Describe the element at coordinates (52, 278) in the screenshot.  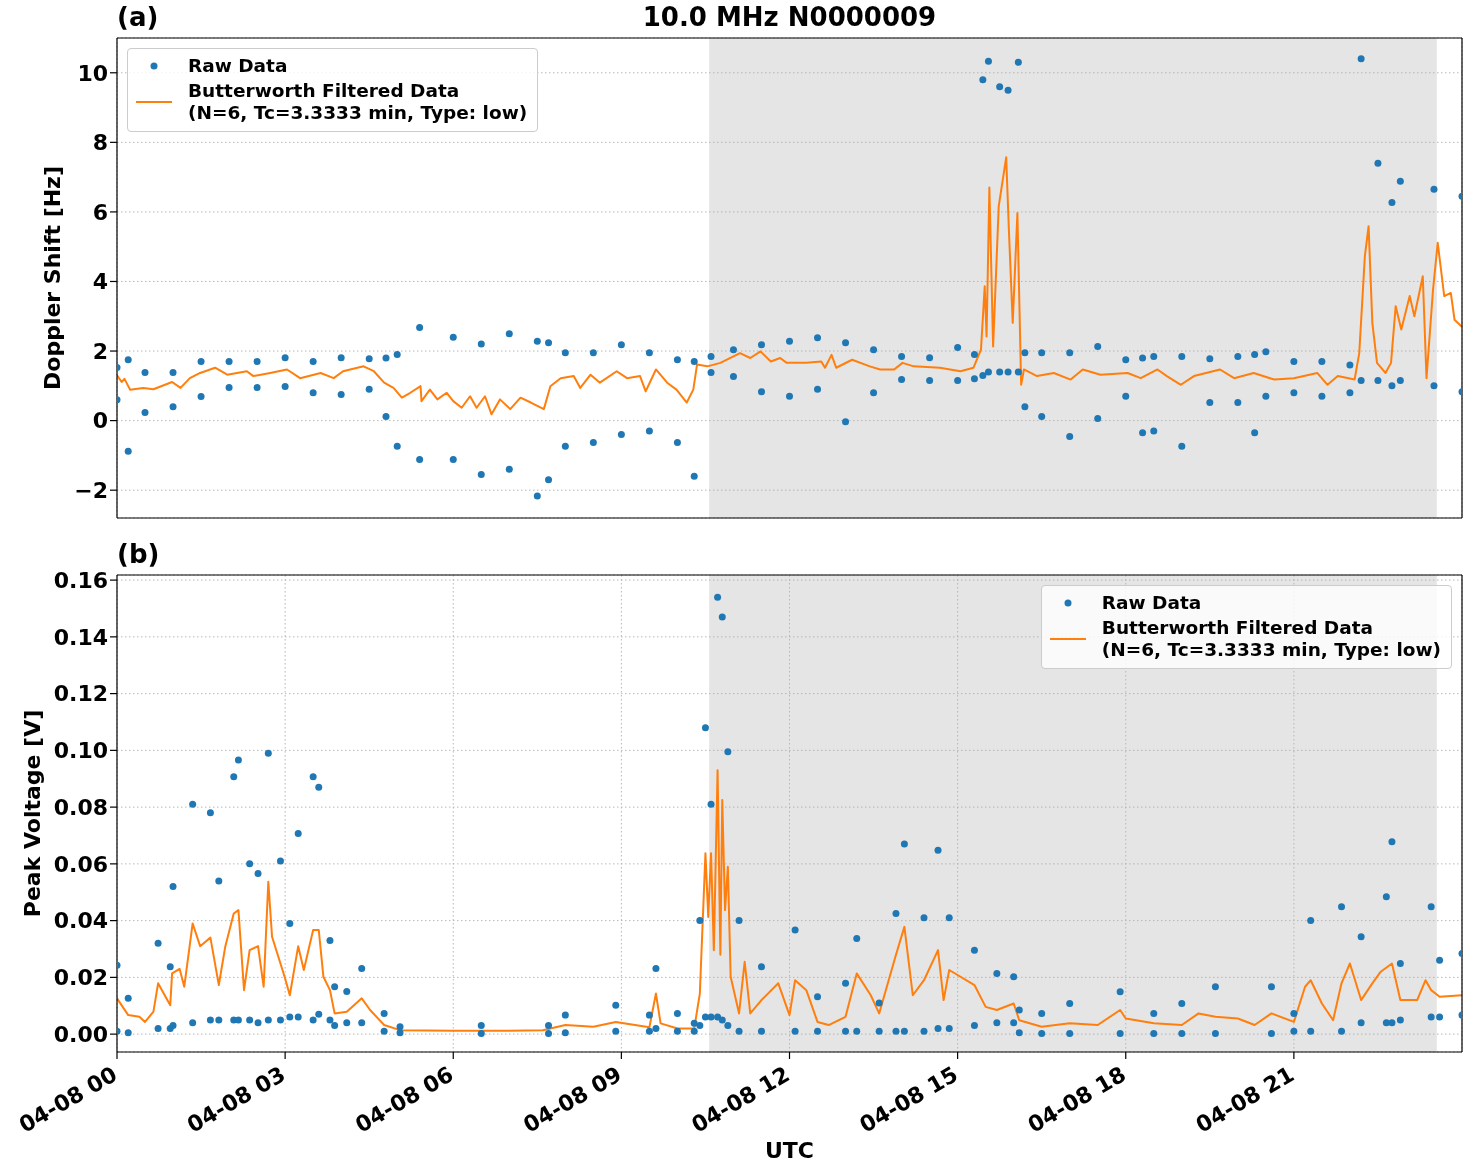
I see `y-axis-title: Doppler Shift [Hz]` at that location.